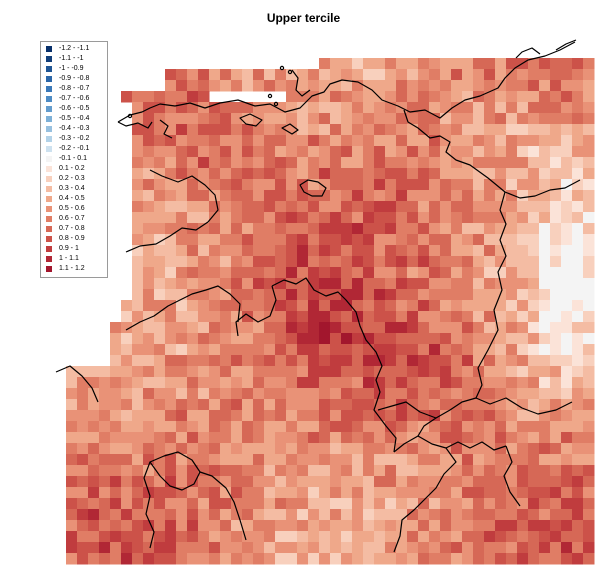 The width and height of the screenshot is (607, 572). Describe the element at coordinates (74, 118) in the screenshot. I see `legend-label: -0.5 - -0.4` at that location.